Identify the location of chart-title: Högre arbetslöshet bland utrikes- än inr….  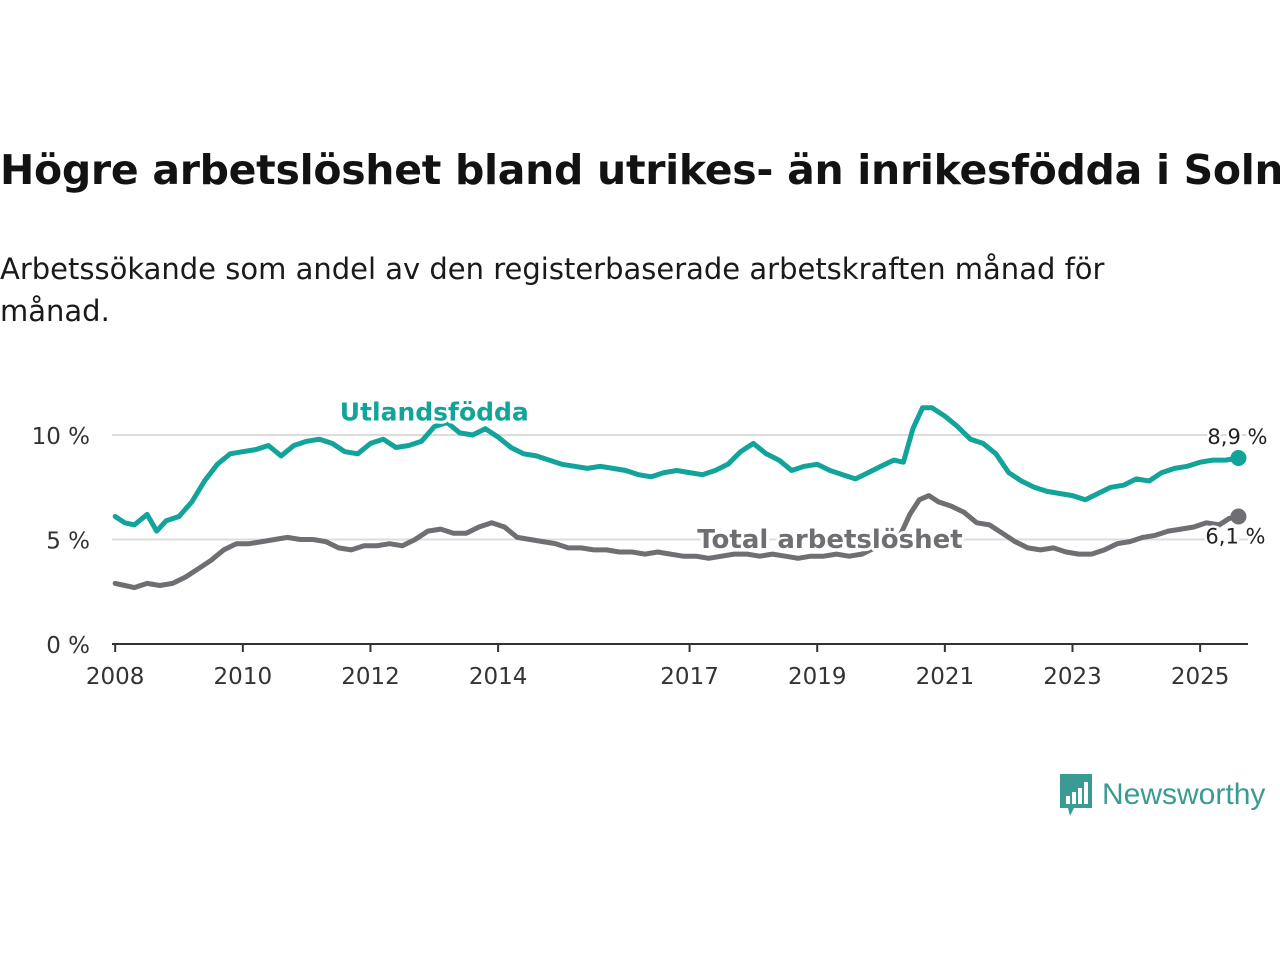
(640, 170).